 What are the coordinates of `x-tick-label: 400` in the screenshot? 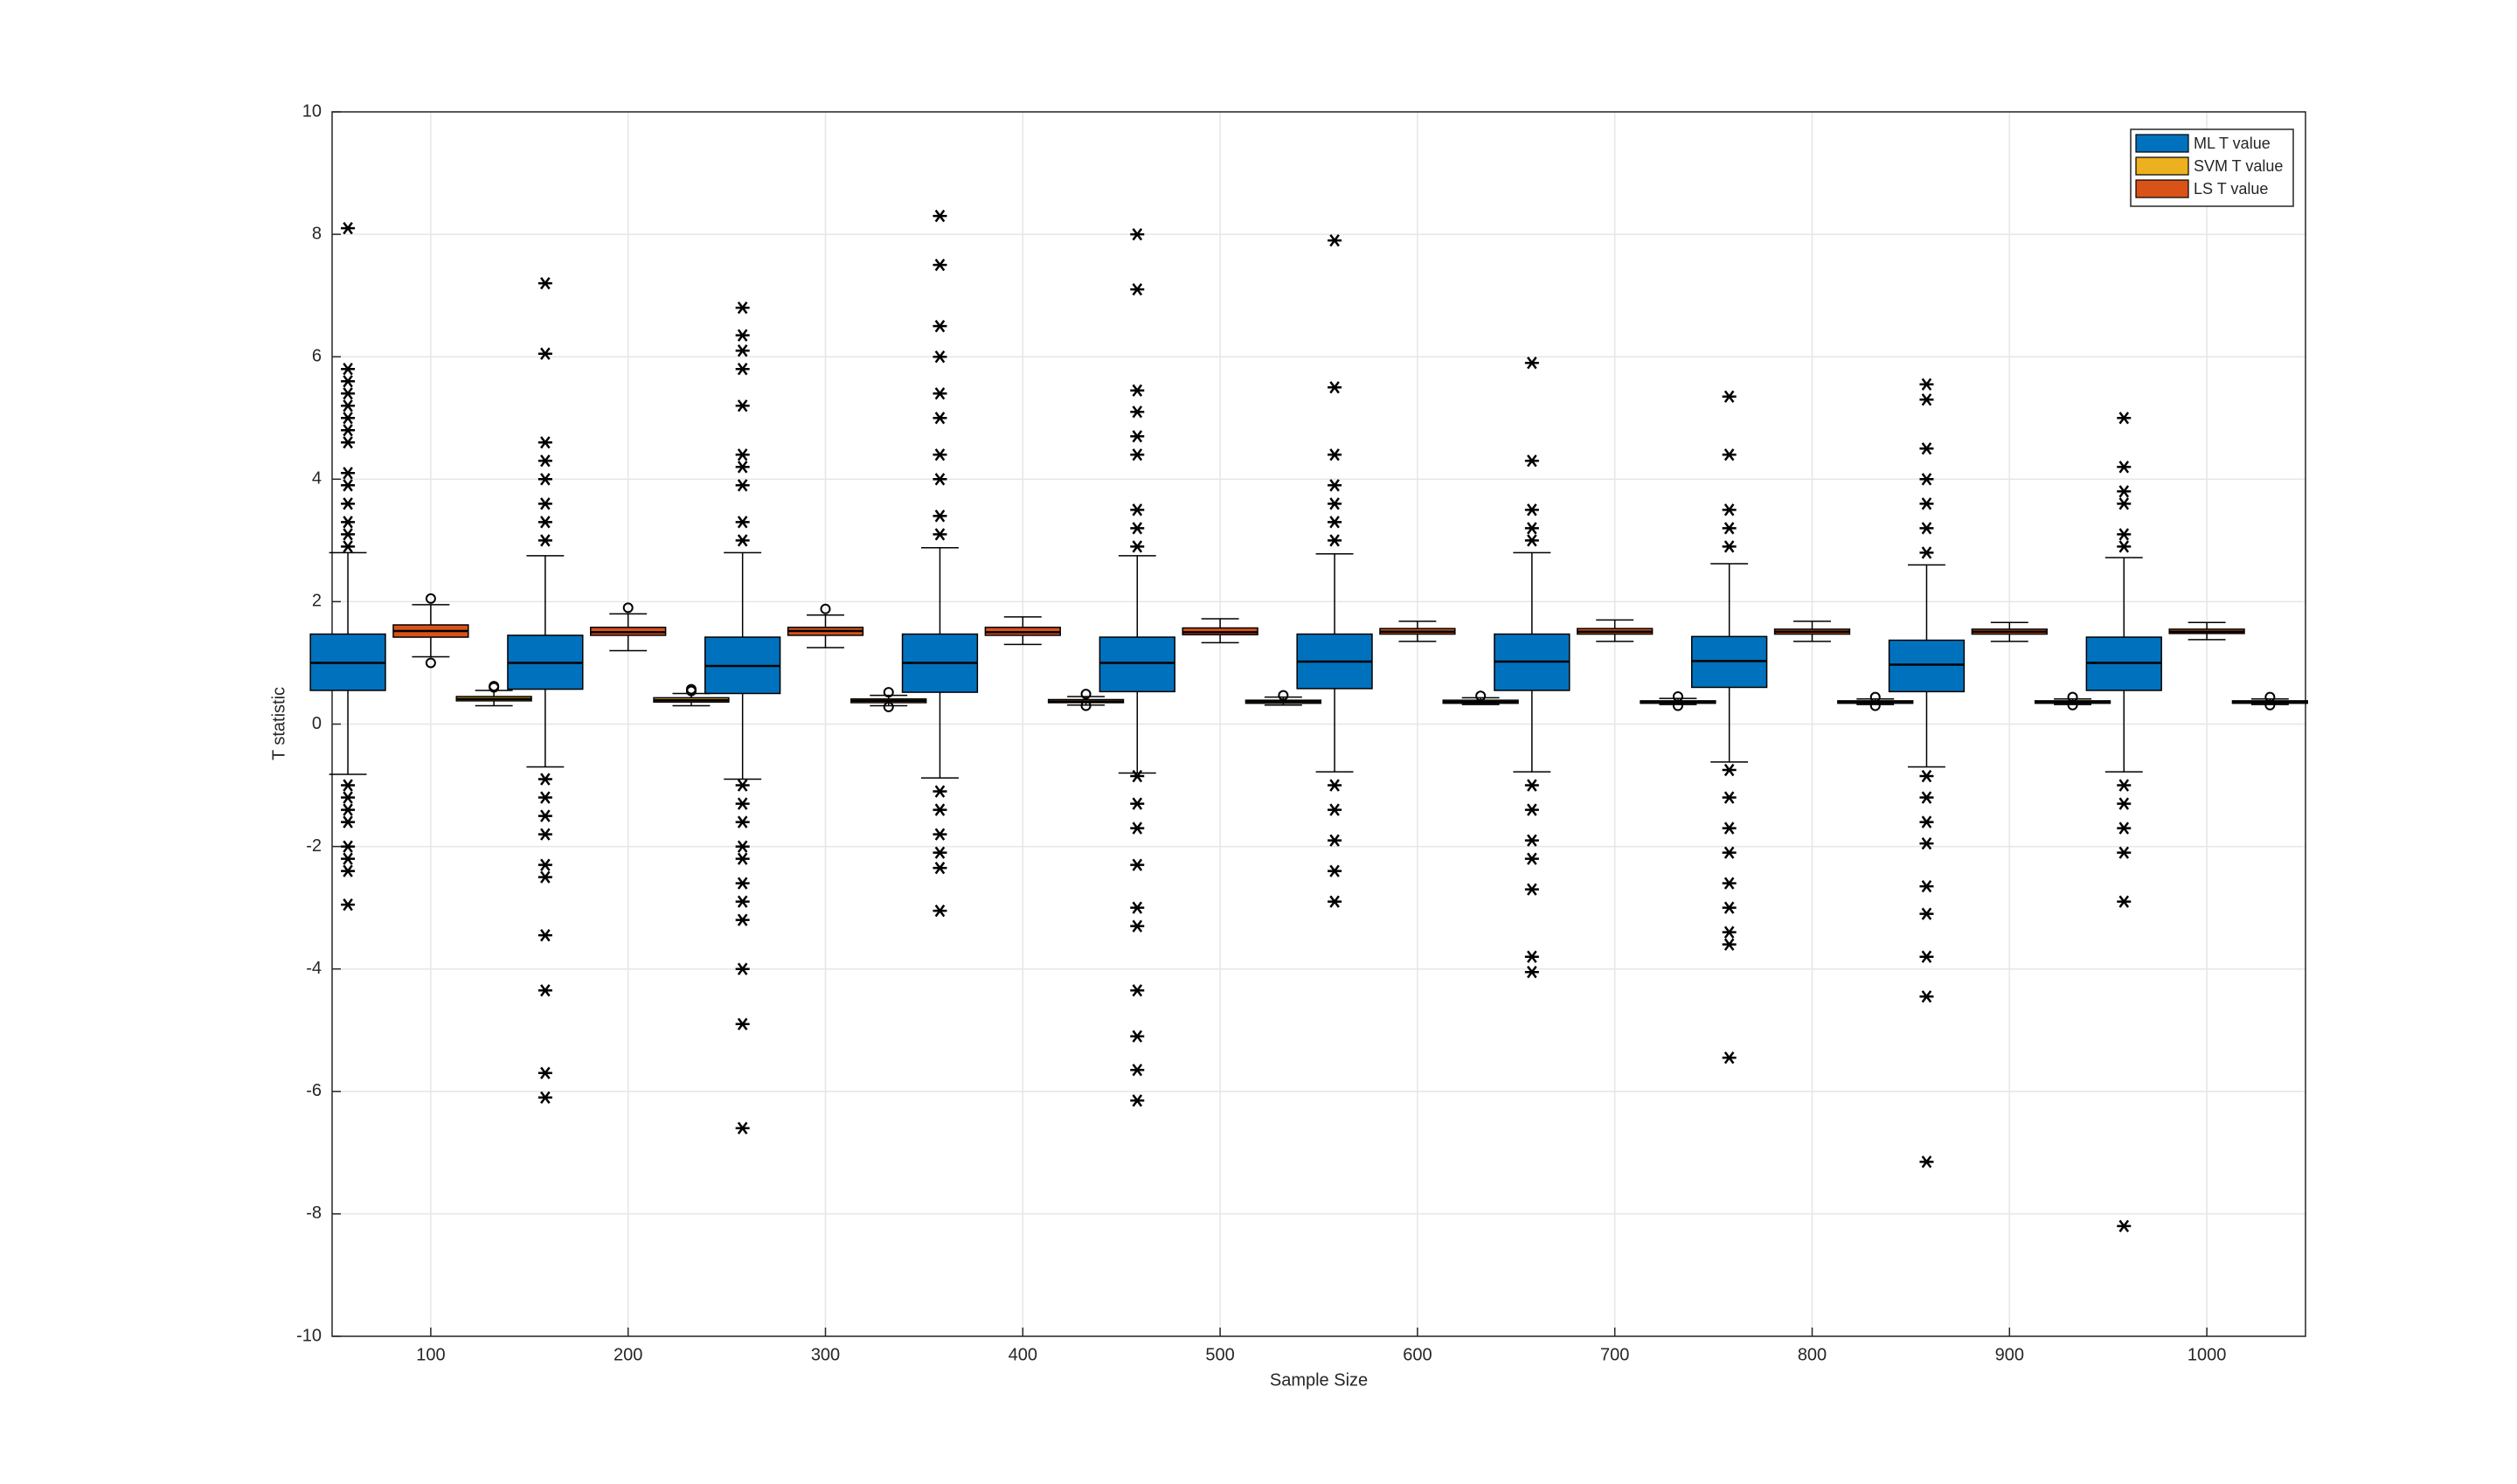 It's located at (1023, 1354).